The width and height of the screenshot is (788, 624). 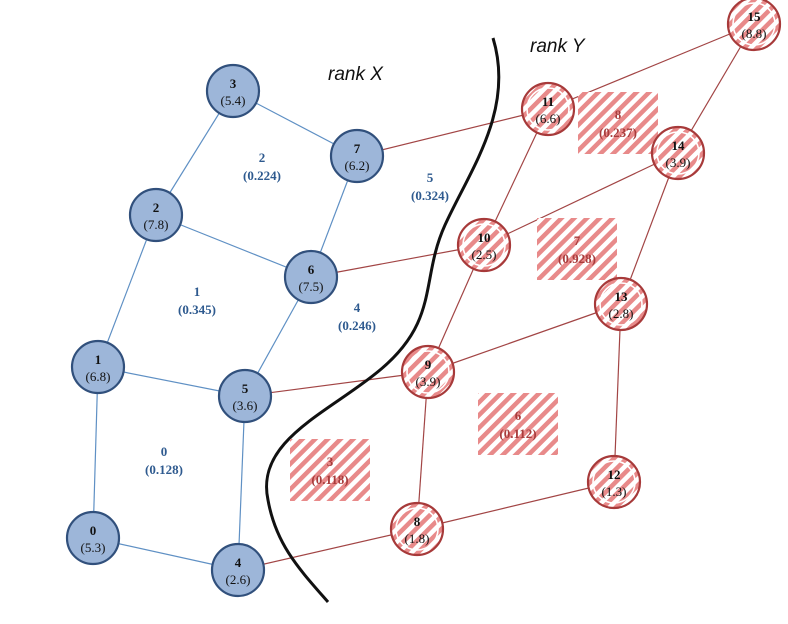 What do you see at coordinates (156, 224) in the screenshot?
I see `node-2-value: (7.8)` at bounding box center [156, 224].